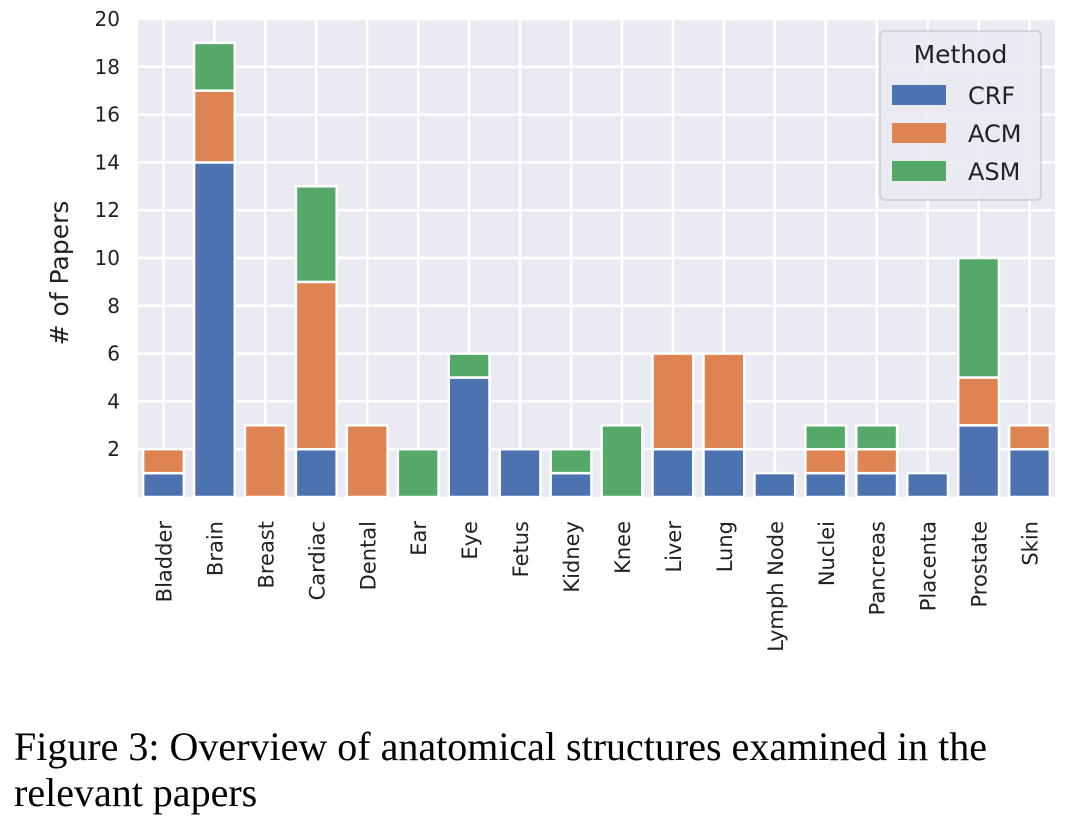 This screenshot has width=1077, height=829. Describe the element at coordinates (978, 317) in the screenshot. I see `bar-asm-prostate` at that location.